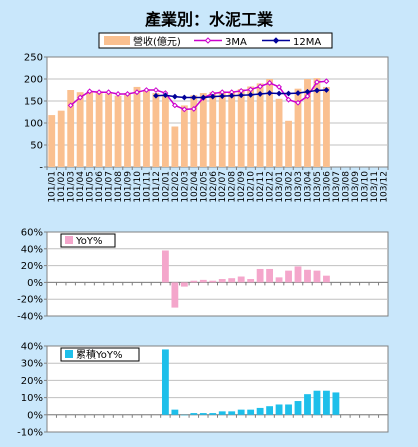 The height and width of the screenshot is (447, 418). What do you see at coordinates (35, 283) in the screenshot?
I see `y-tick-label: 0%` at bounding box center [35, 283].